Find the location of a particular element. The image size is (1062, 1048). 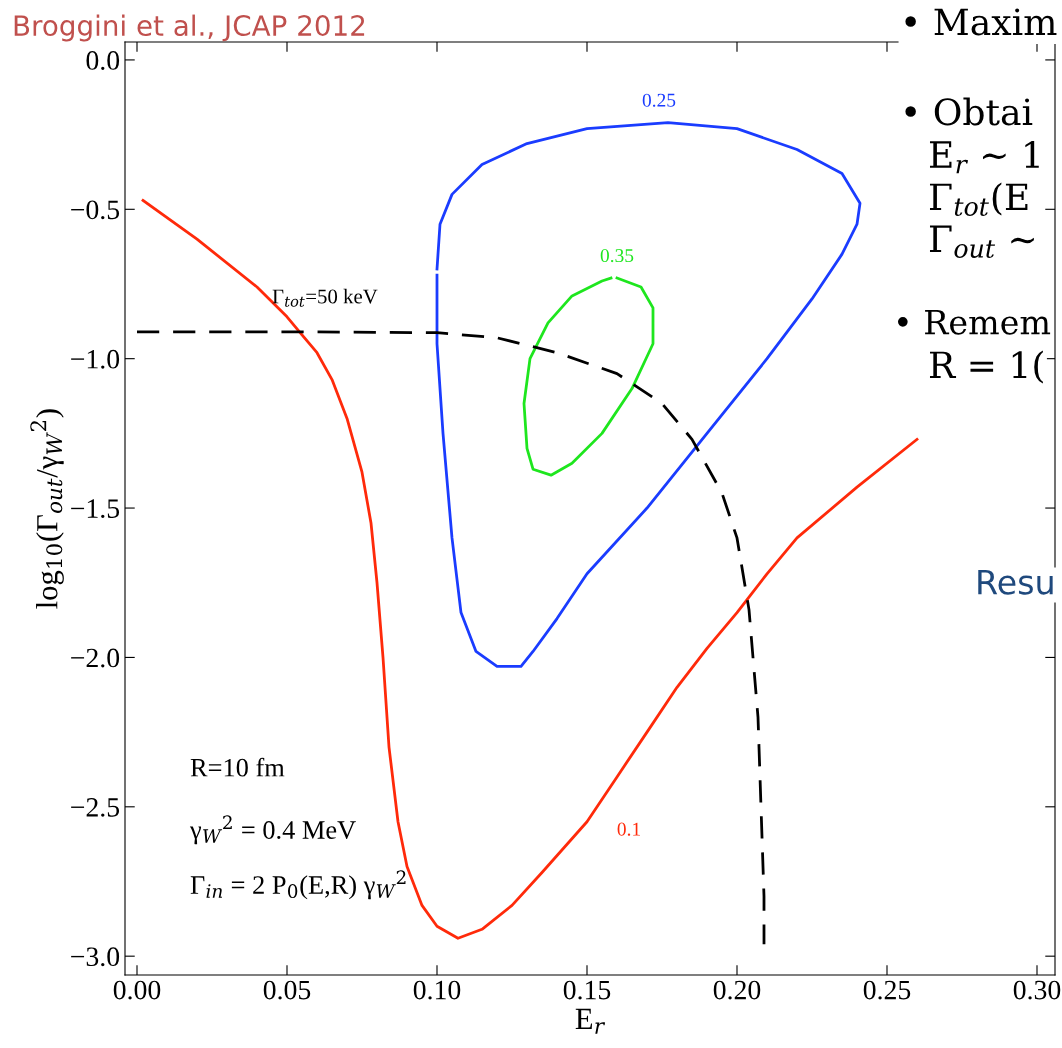

x-tick-label: 0.00 is located at coordinates (137, 990).